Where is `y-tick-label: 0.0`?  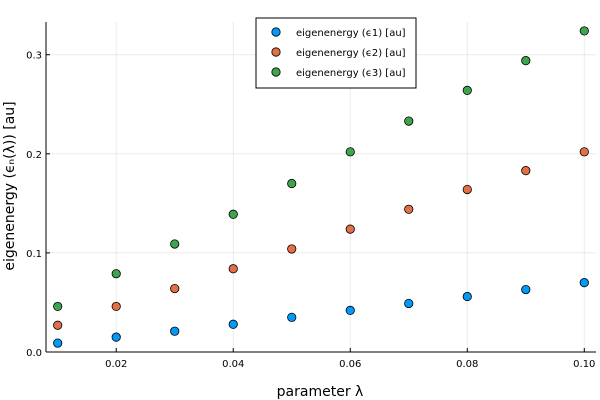 y-tick-label: 0.0 is located at coordinates (34, 353).